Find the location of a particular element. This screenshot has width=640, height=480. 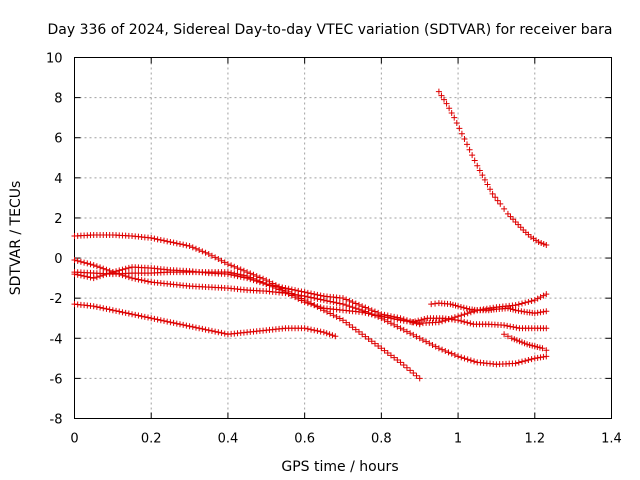

y-tick-label: 10 is located at coordinates (54, 59).